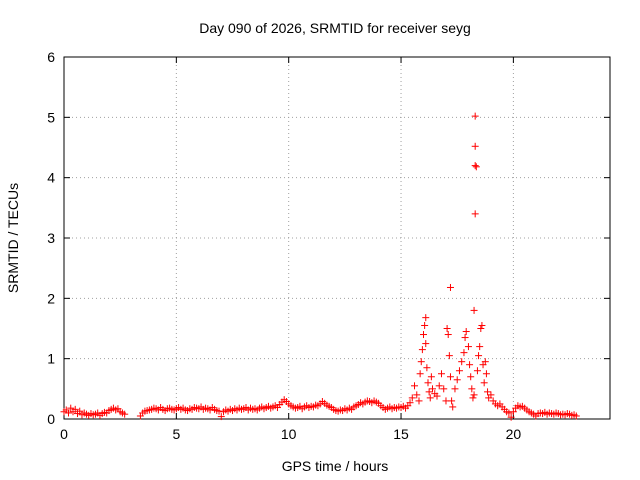 This screenshot has height=480, width=640. Describe the element at coordinates (514, 434) in the screenshot. I see `x-tick-label: 20` at that location.